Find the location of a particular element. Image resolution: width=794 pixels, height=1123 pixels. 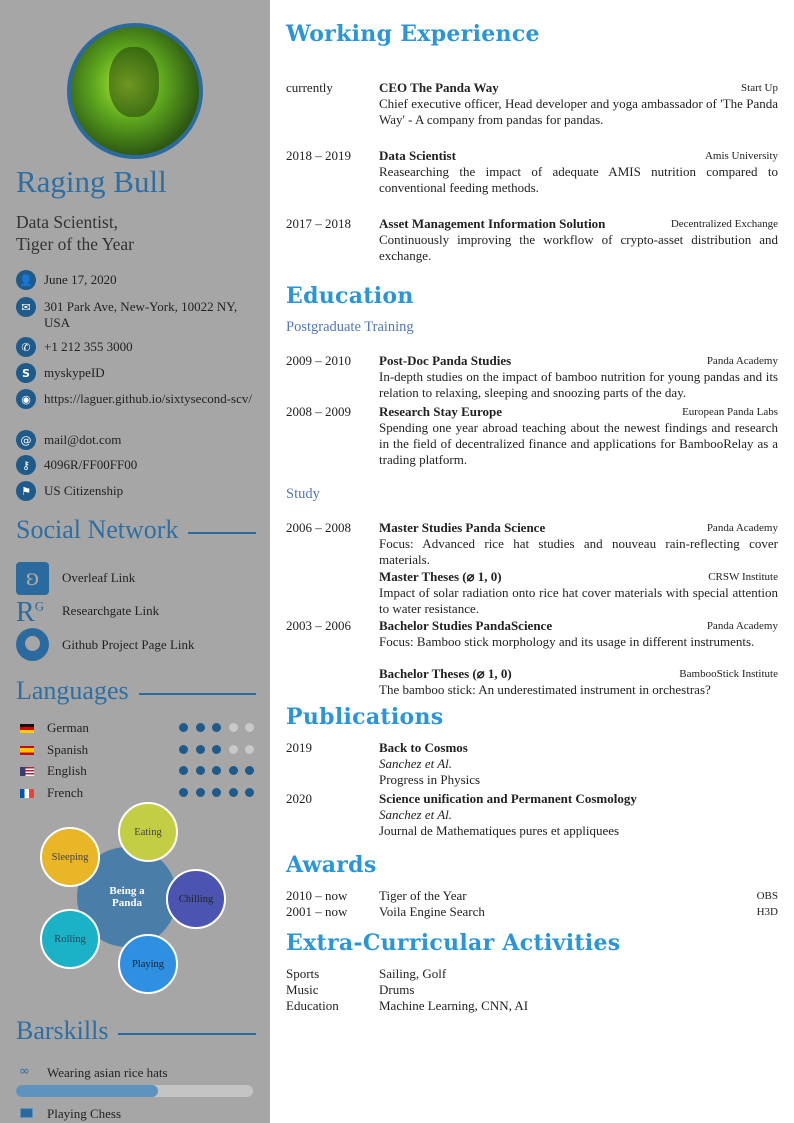

us-flag-icon is located at coordinates (27, 771).